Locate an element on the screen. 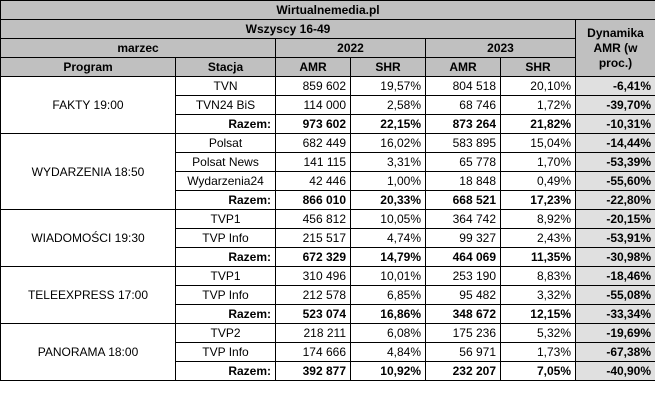 The width and height of the screenshot is (655, 401). year-2022-header: 2022 is located at coordinates (350, 48).